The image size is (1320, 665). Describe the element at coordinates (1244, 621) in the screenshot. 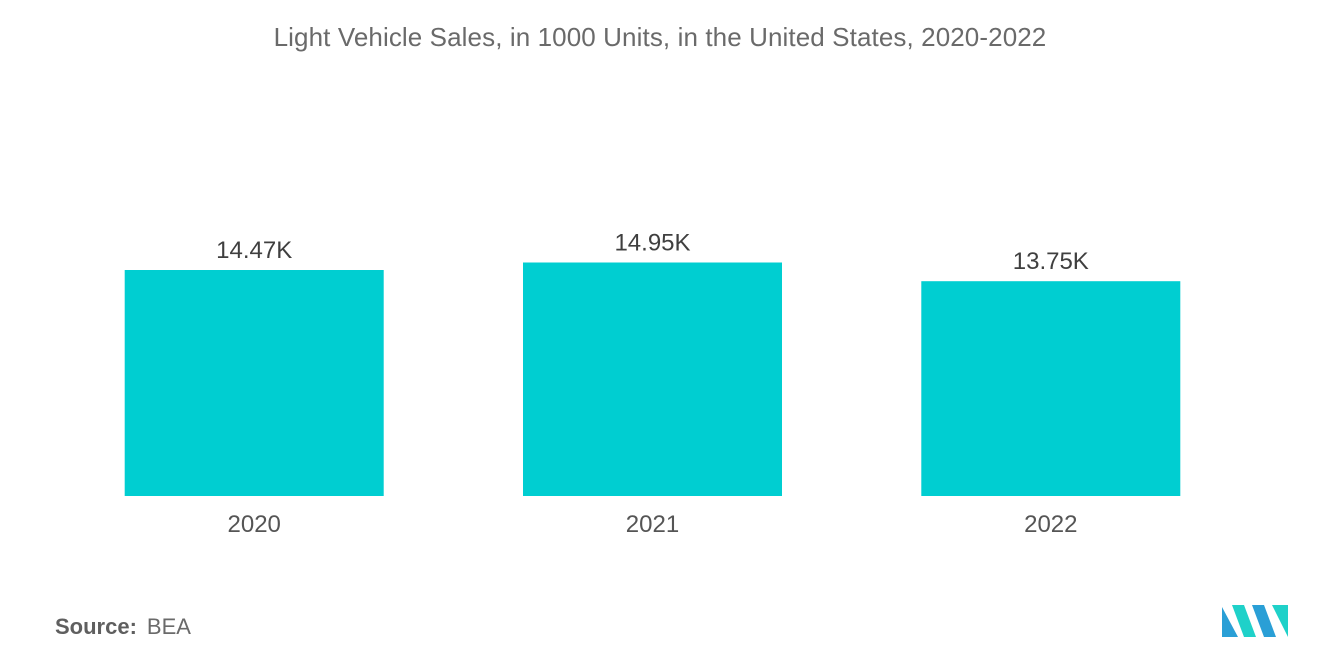

I see `logo-shape-mid-left` at that location.